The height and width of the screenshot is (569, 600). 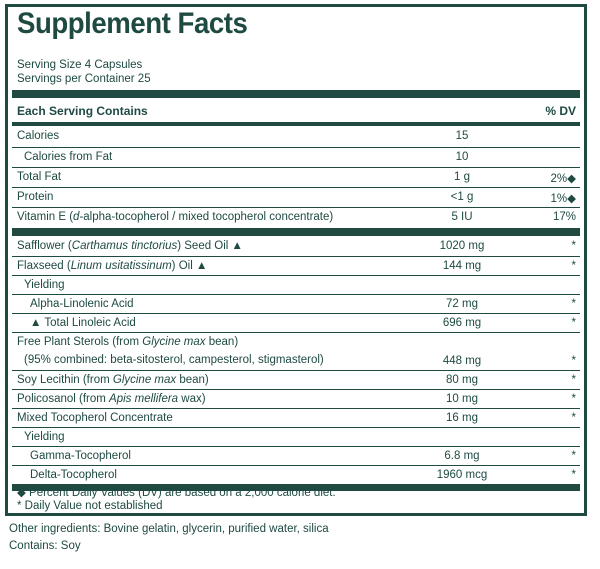 What do you see at coordinates (296, 124) in the screenshot?
I see `medium-rule` at bounding box center [296, 124].